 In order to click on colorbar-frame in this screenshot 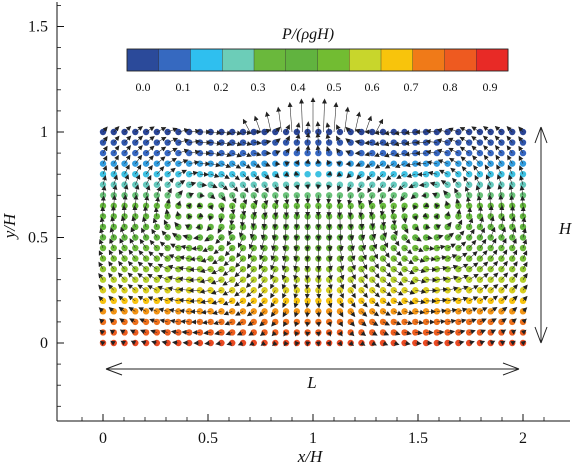, I will do `click(317, 60)`.